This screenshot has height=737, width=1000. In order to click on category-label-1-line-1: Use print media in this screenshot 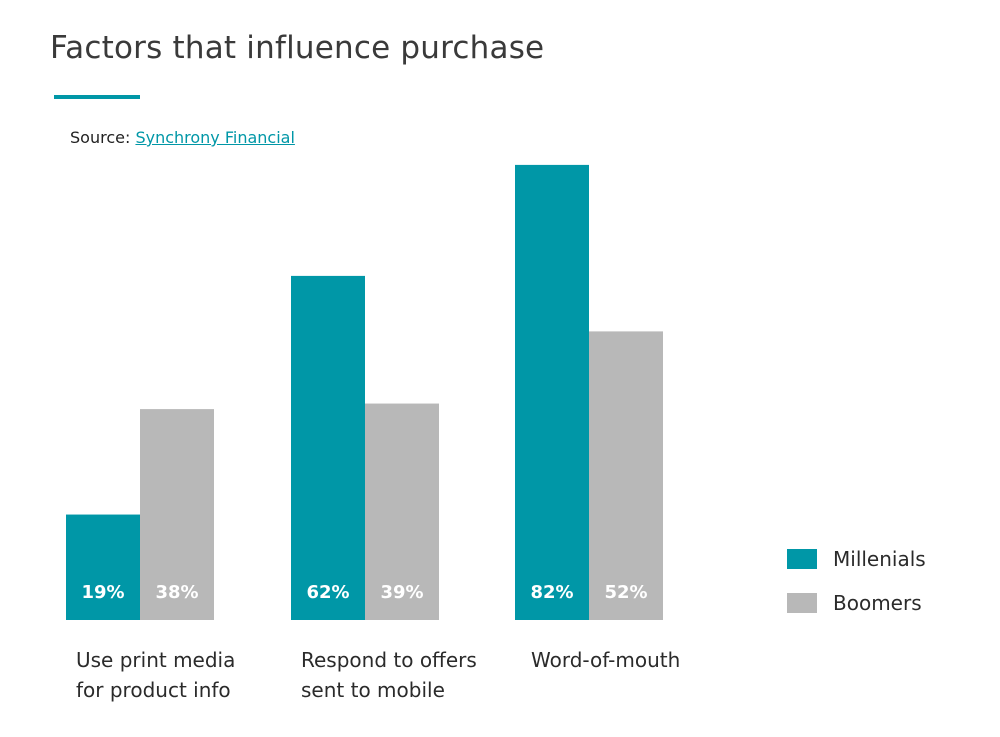, I will do `click(155, 660)`.